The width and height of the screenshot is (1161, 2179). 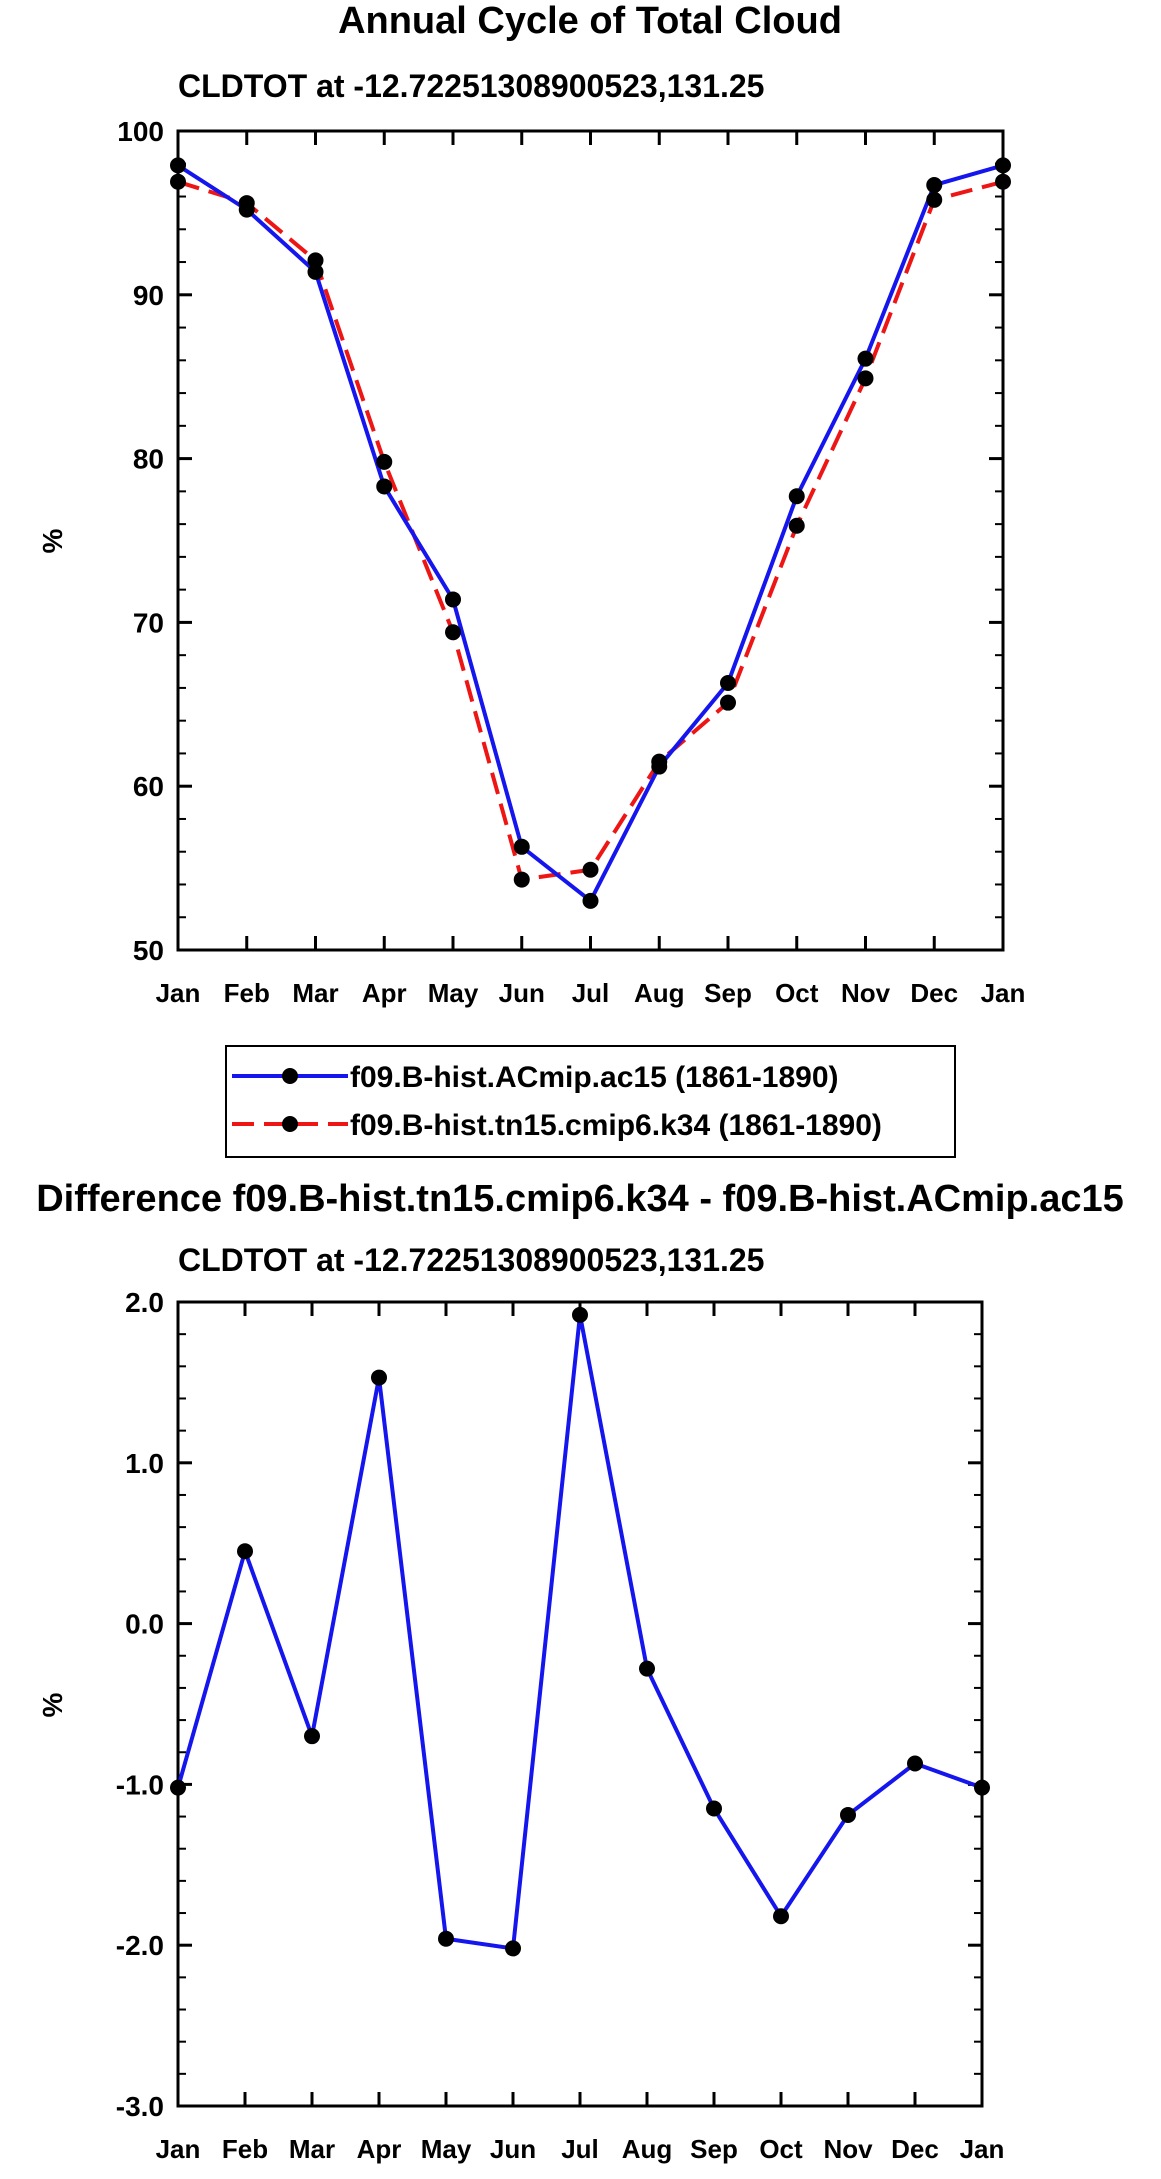 I want to click on y-tick-label: 0.0, so click(x=144, y=1624).